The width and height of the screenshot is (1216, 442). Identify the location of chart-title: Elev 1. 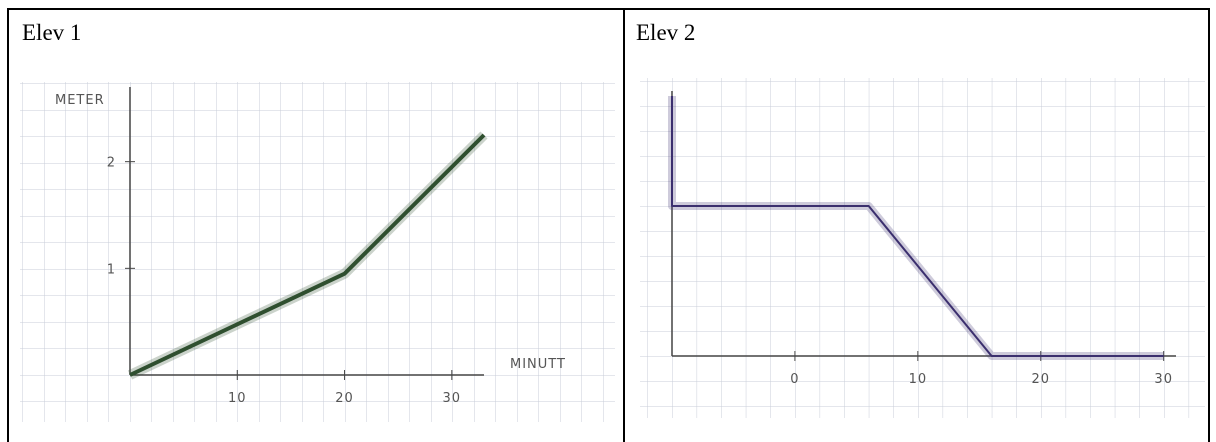
(51, 32).